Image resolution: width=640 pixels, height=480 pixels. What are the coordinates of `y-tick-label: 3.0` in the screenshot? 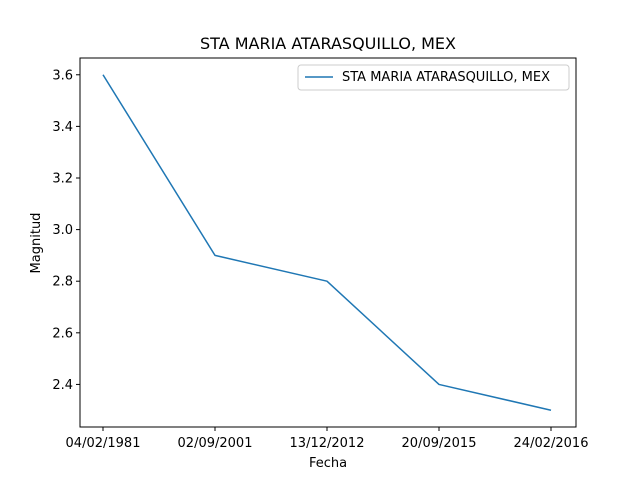 It's located at (62, 230).